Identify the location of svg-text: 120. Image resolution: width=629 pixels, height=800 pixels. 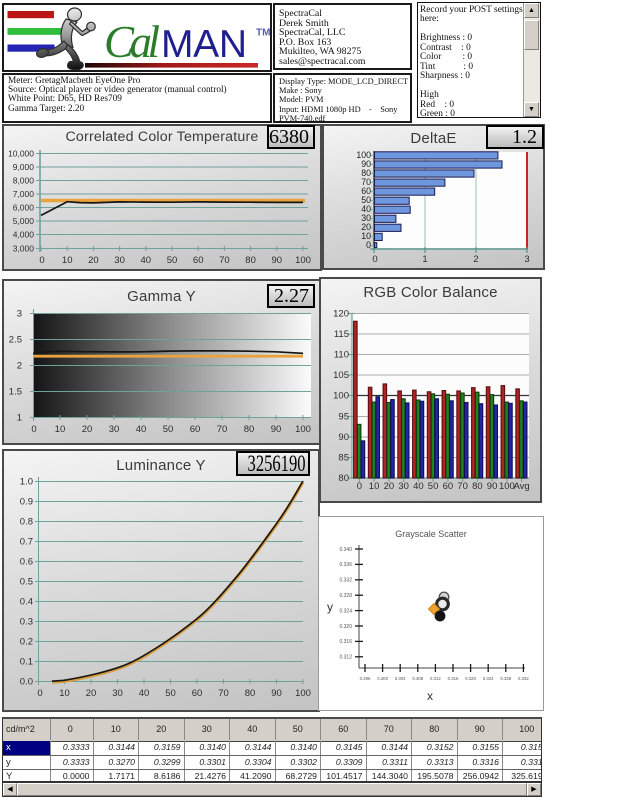
(341, 314).